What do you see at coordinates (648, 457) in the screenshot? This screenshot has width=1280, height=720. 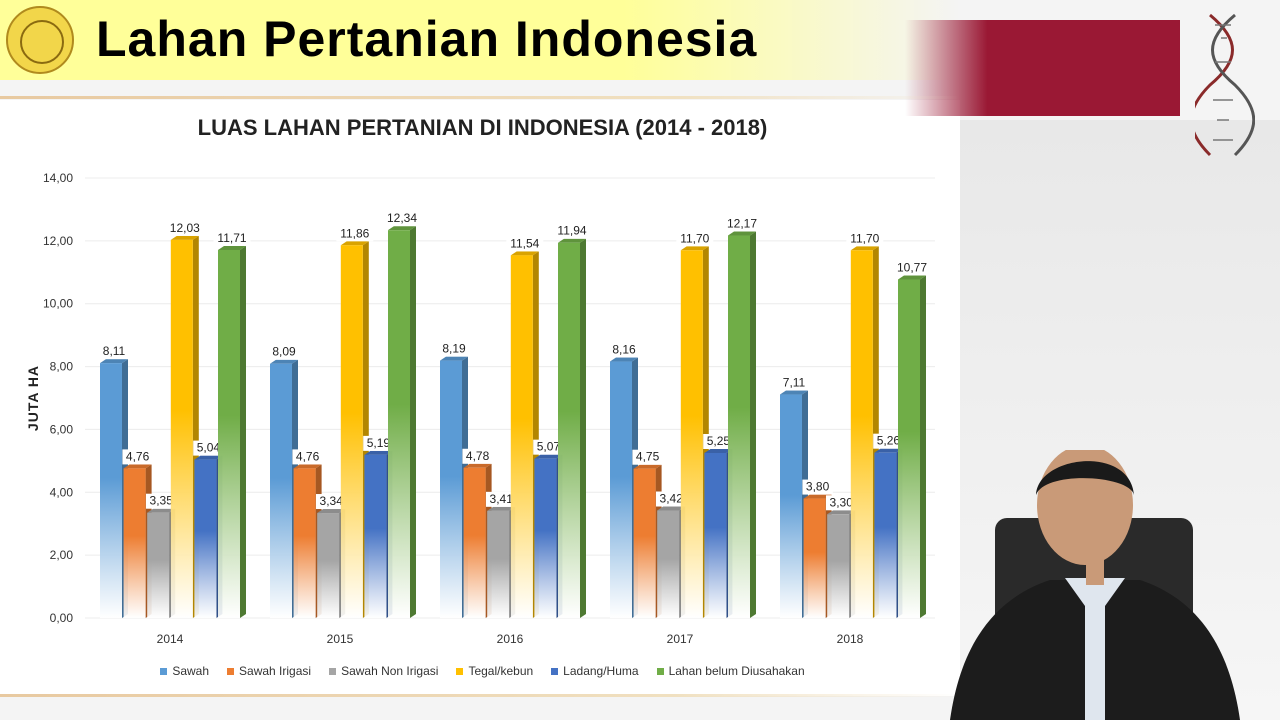 I see `data-label: 4,75` at bounding box center [648, 457].